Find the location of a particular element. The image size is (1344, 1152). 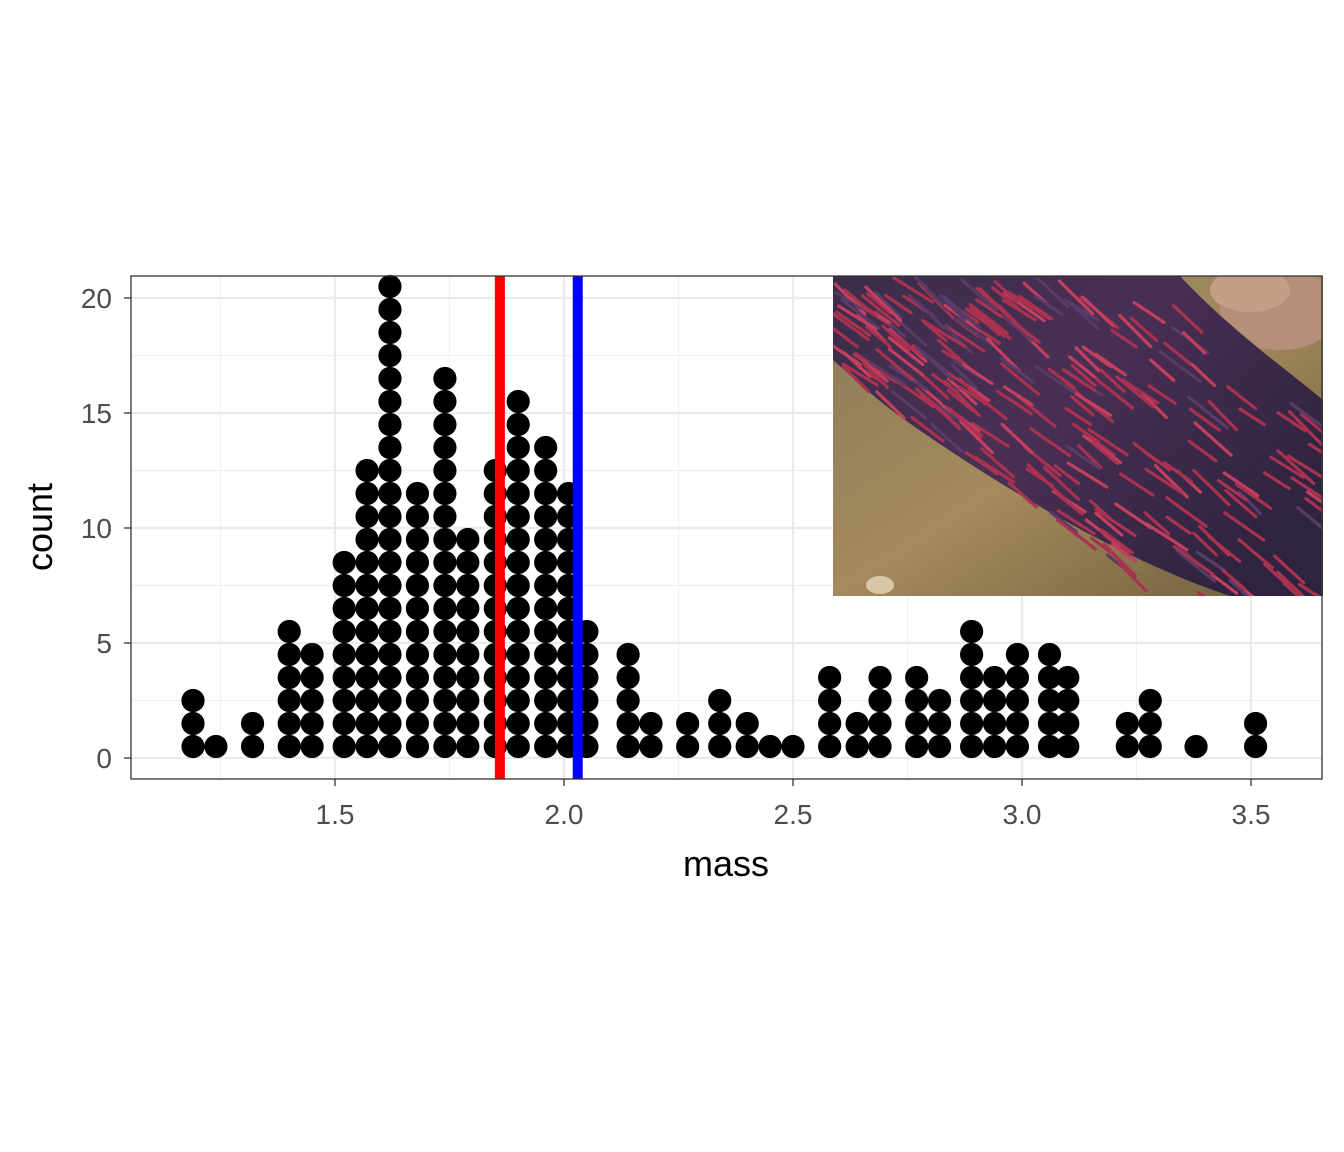

y-tick-label: 20 is located at coordinates (96, 298).